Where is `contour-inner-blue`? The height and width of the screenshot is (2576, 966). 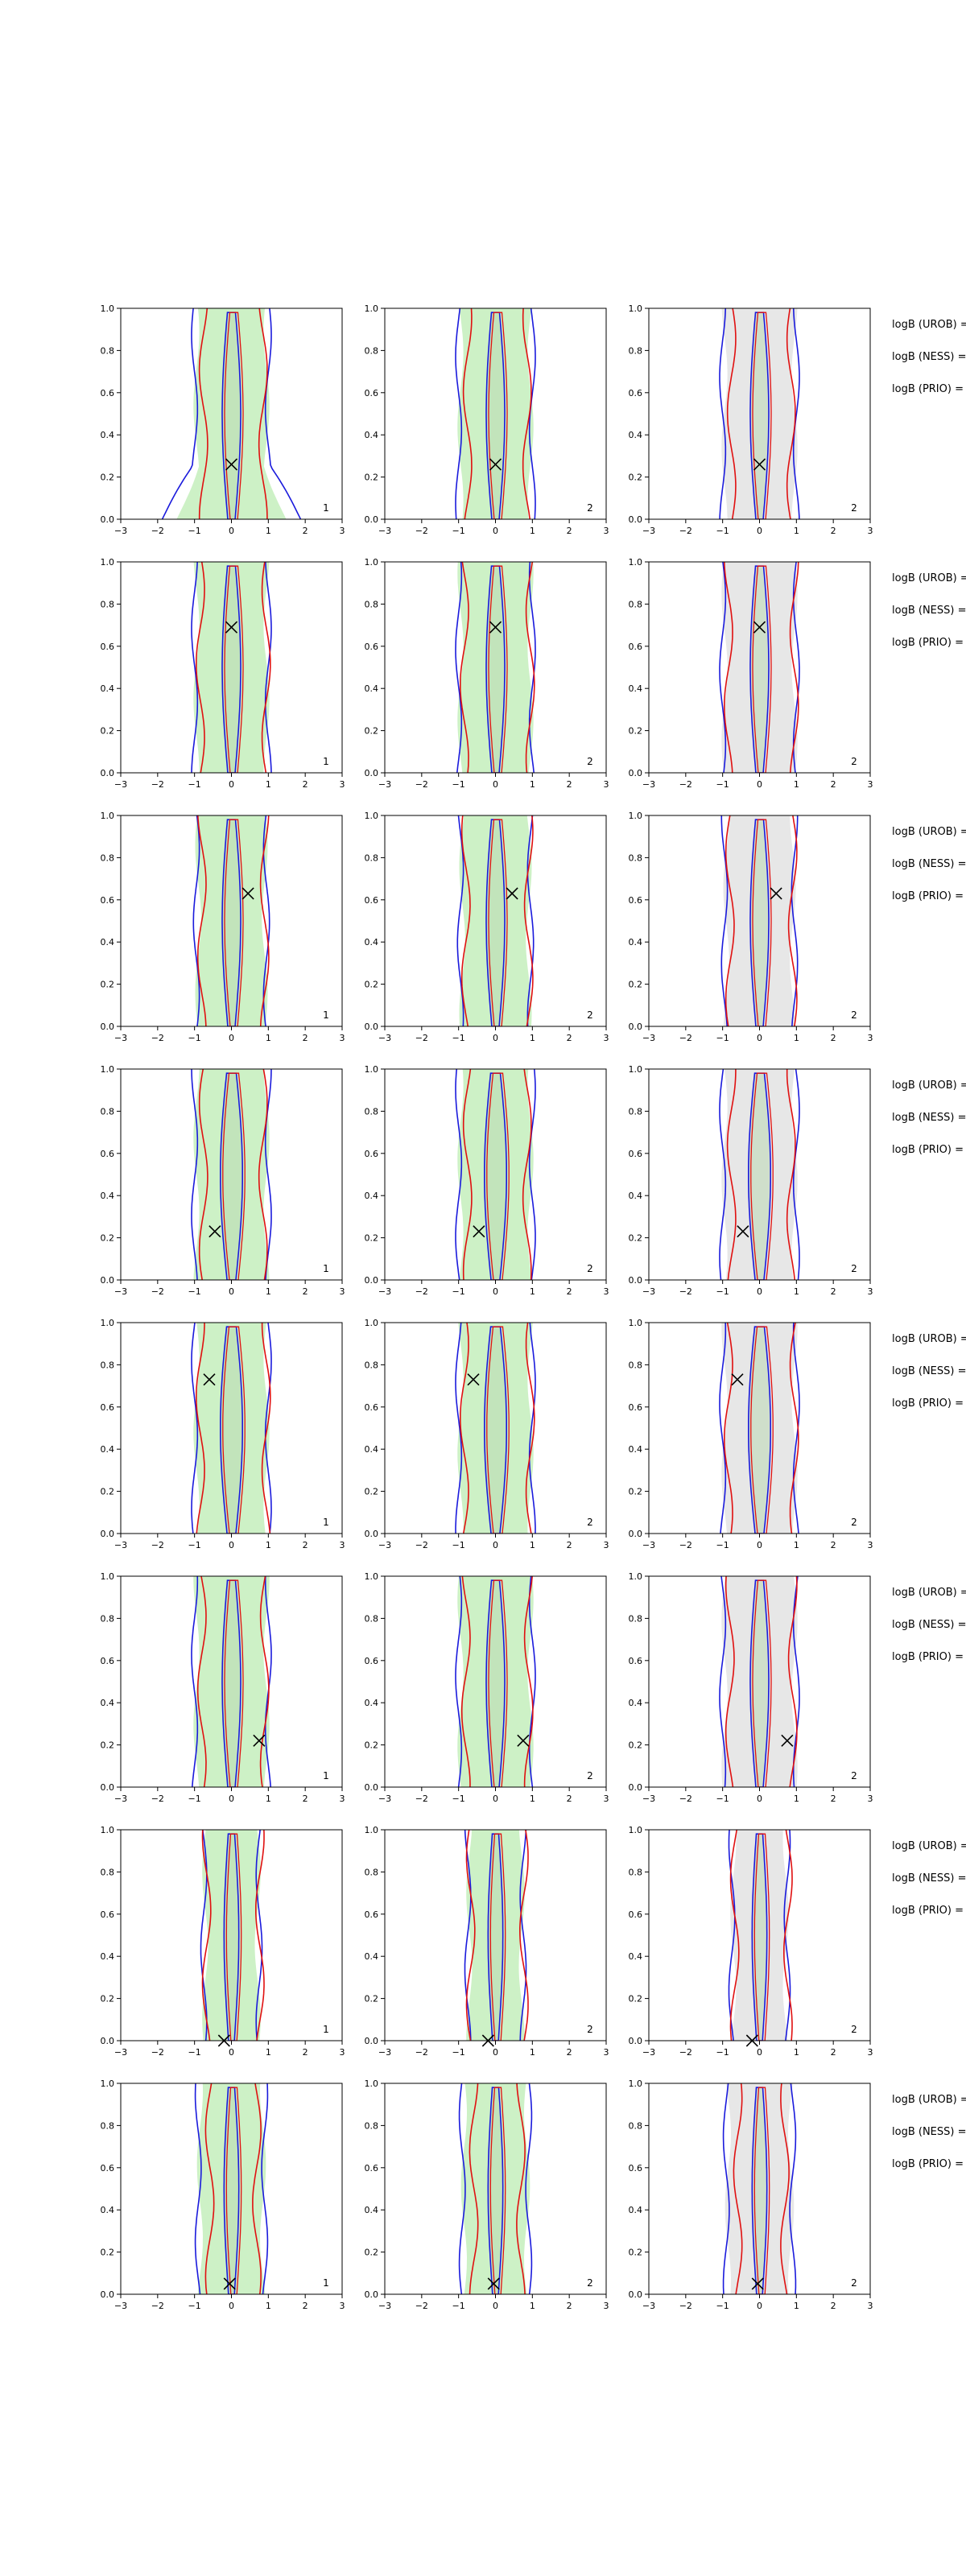
contour-inner-blue is located at coordinates (495, 1430).